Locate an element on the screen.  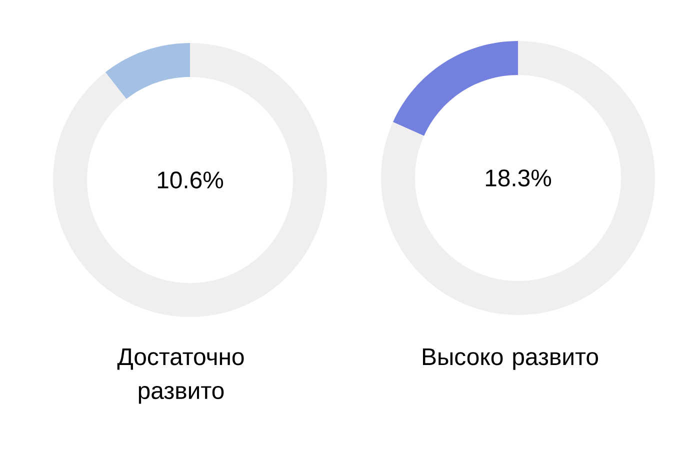
text: 18.3% is located at coordinates (519, 178).